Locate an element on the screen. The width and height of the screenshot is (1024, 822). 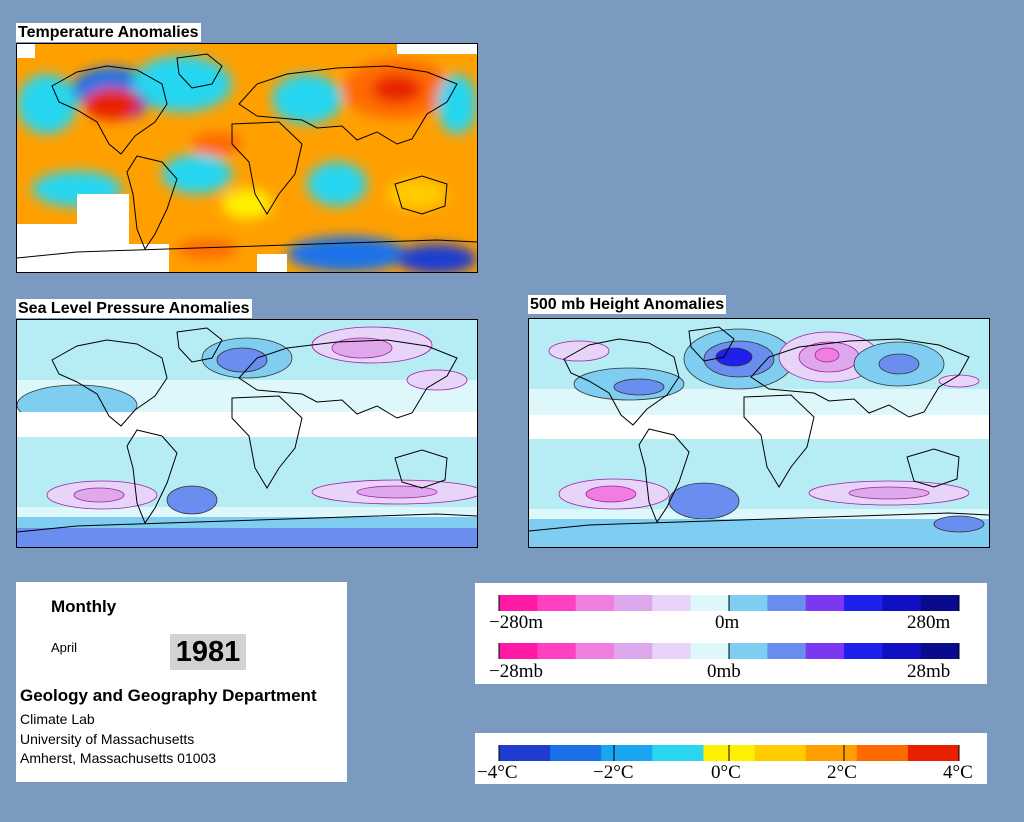
month-label: April is located at coordinates (64, 647).